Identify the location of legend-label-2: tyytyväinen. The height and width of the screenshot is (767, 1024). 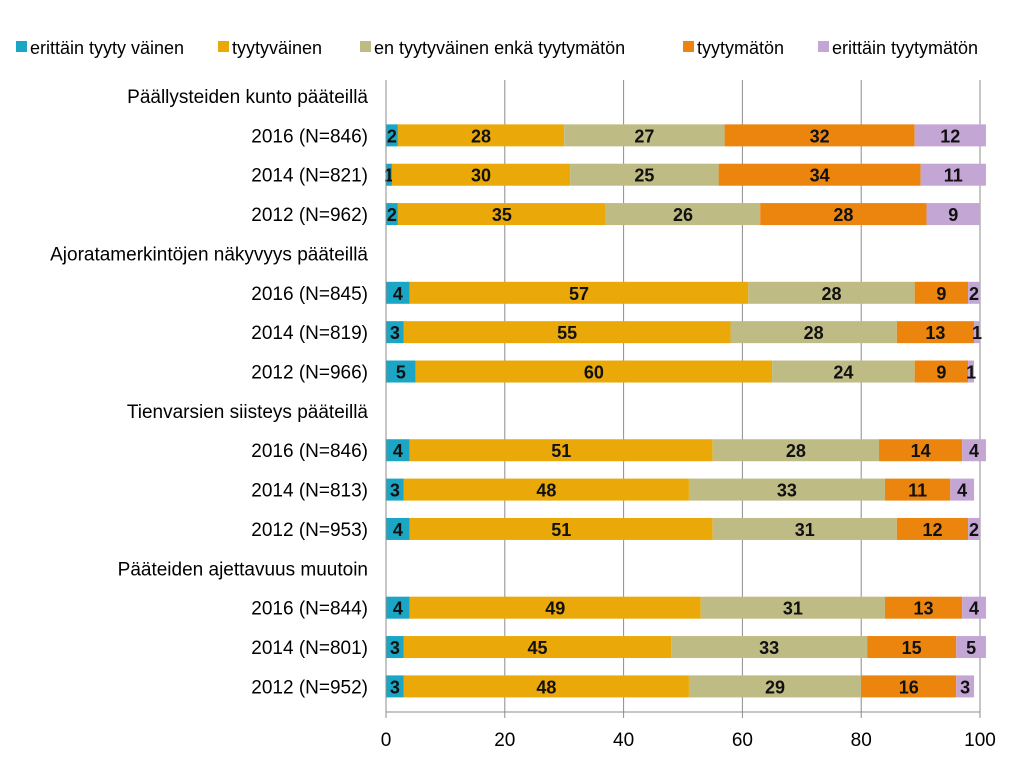
(277, 48).